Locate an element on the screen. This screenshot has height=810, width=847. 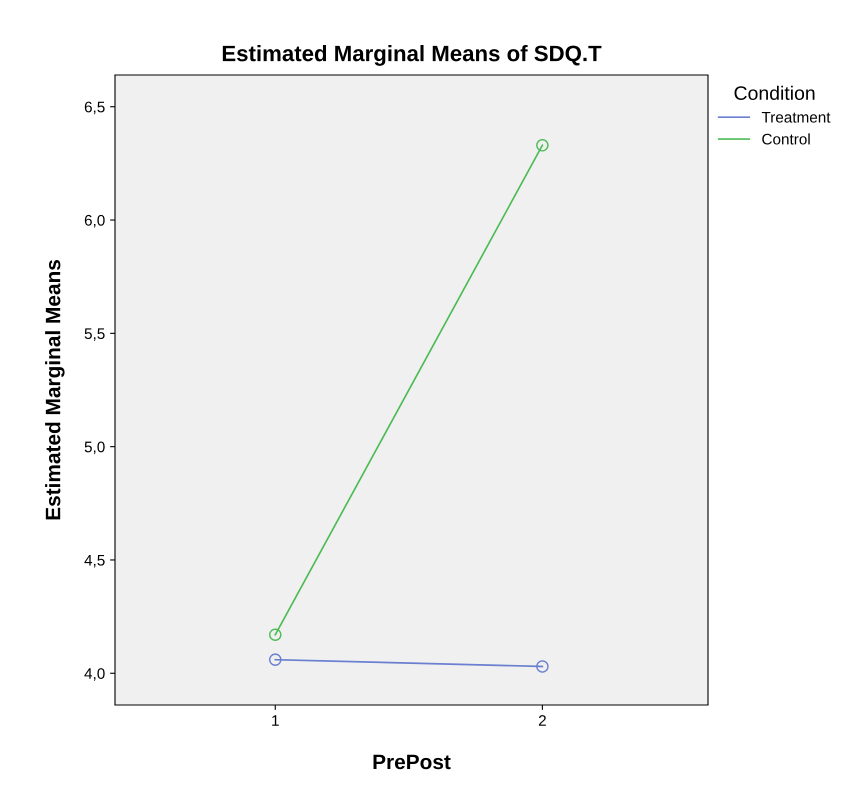
legend-label: Control is located at coordinates (786, 139).